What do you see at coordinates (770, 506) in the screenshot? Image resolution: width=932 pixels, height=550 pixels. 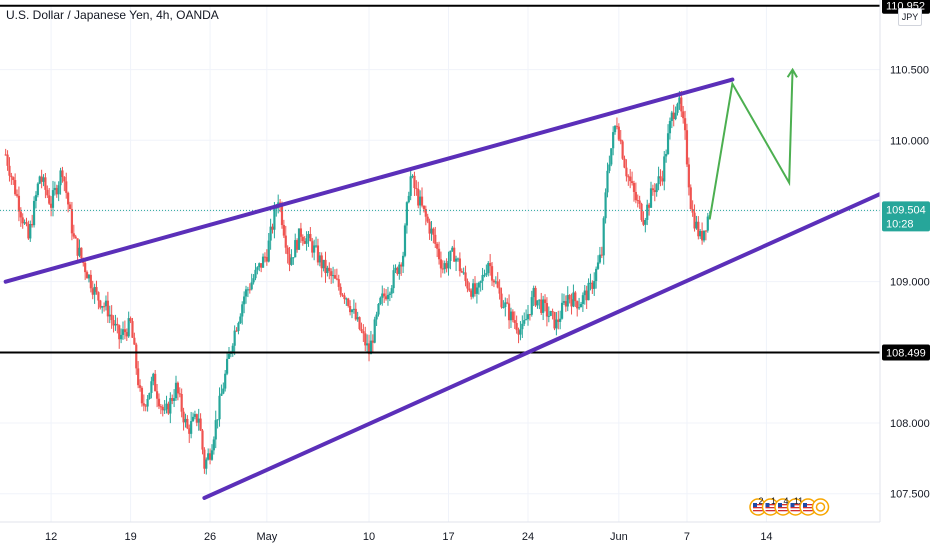 I see `us-flag-icon: 1` at bounding box center [770, 506].